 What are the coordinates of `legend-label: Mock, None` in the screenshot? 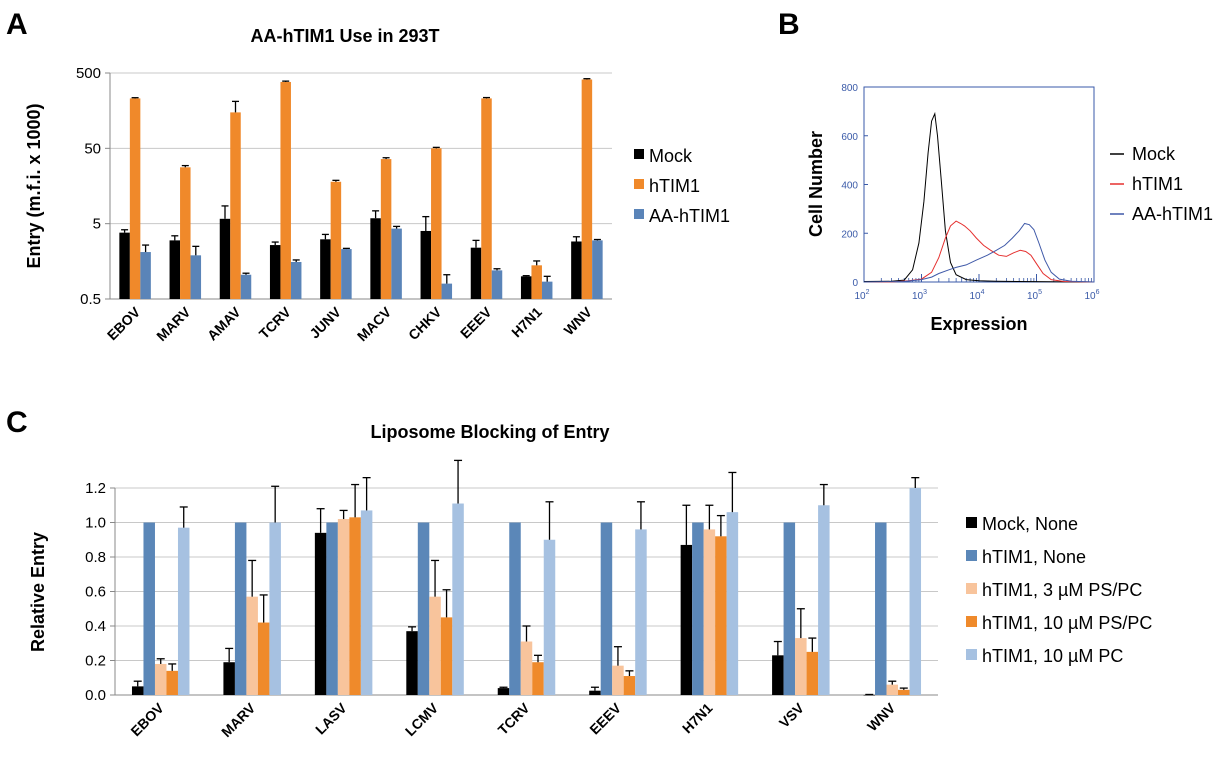 It's located at (1030, 524).